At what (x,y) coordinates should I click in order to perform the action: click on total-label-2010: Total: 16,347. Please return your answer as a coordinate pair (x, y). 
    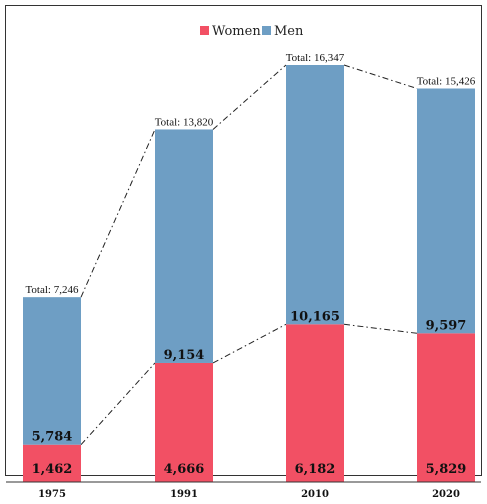
    Looking at the image, I should click on (315, 58).